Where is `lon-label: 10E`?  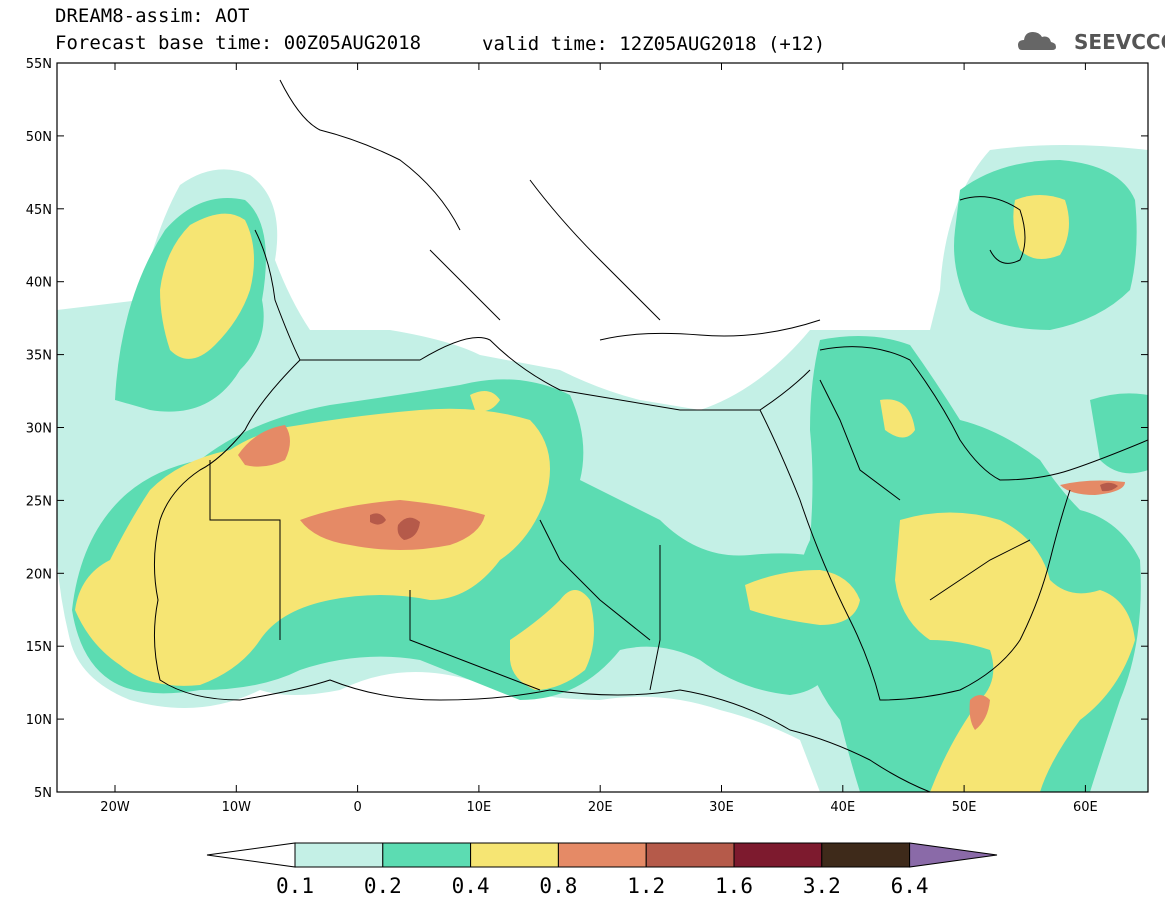 lon-label: 10E is located at coordinates (479, 807).